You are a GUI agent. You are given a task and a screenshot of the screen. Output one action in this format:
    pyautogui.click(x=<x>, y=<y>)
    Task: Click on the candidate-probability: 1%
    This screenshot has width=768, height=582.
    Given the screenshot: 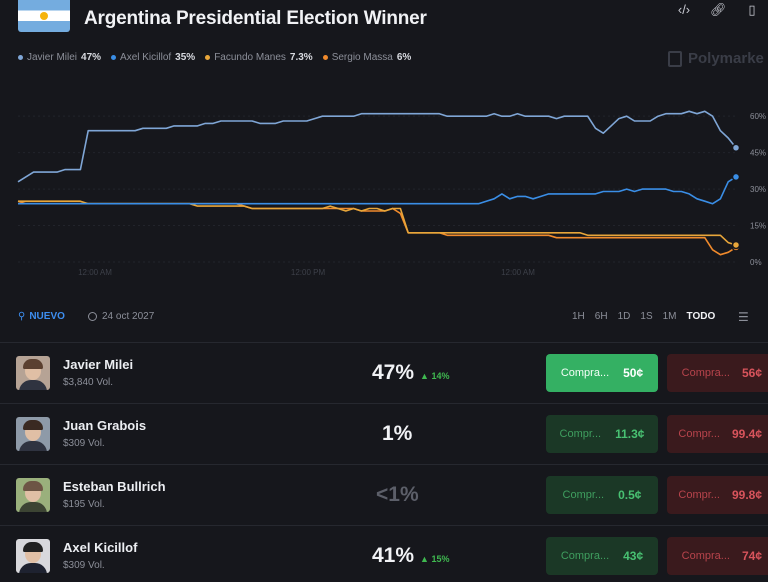 What is the action you would take?
    pyautogui.click(x=397, y=434)
    